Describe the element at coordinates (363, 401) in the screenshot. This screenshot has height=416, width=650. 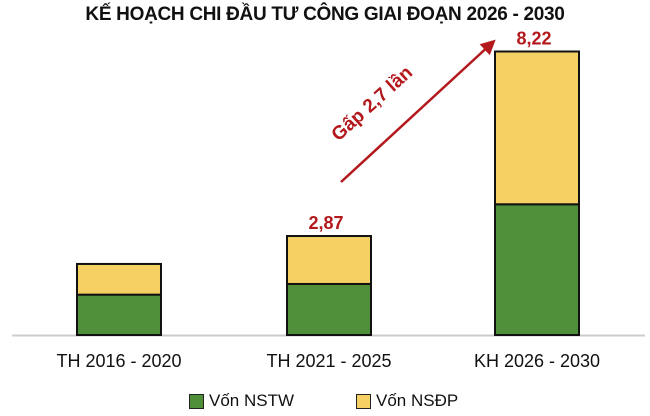
I see `legend-swatch-nsdp` at that location.